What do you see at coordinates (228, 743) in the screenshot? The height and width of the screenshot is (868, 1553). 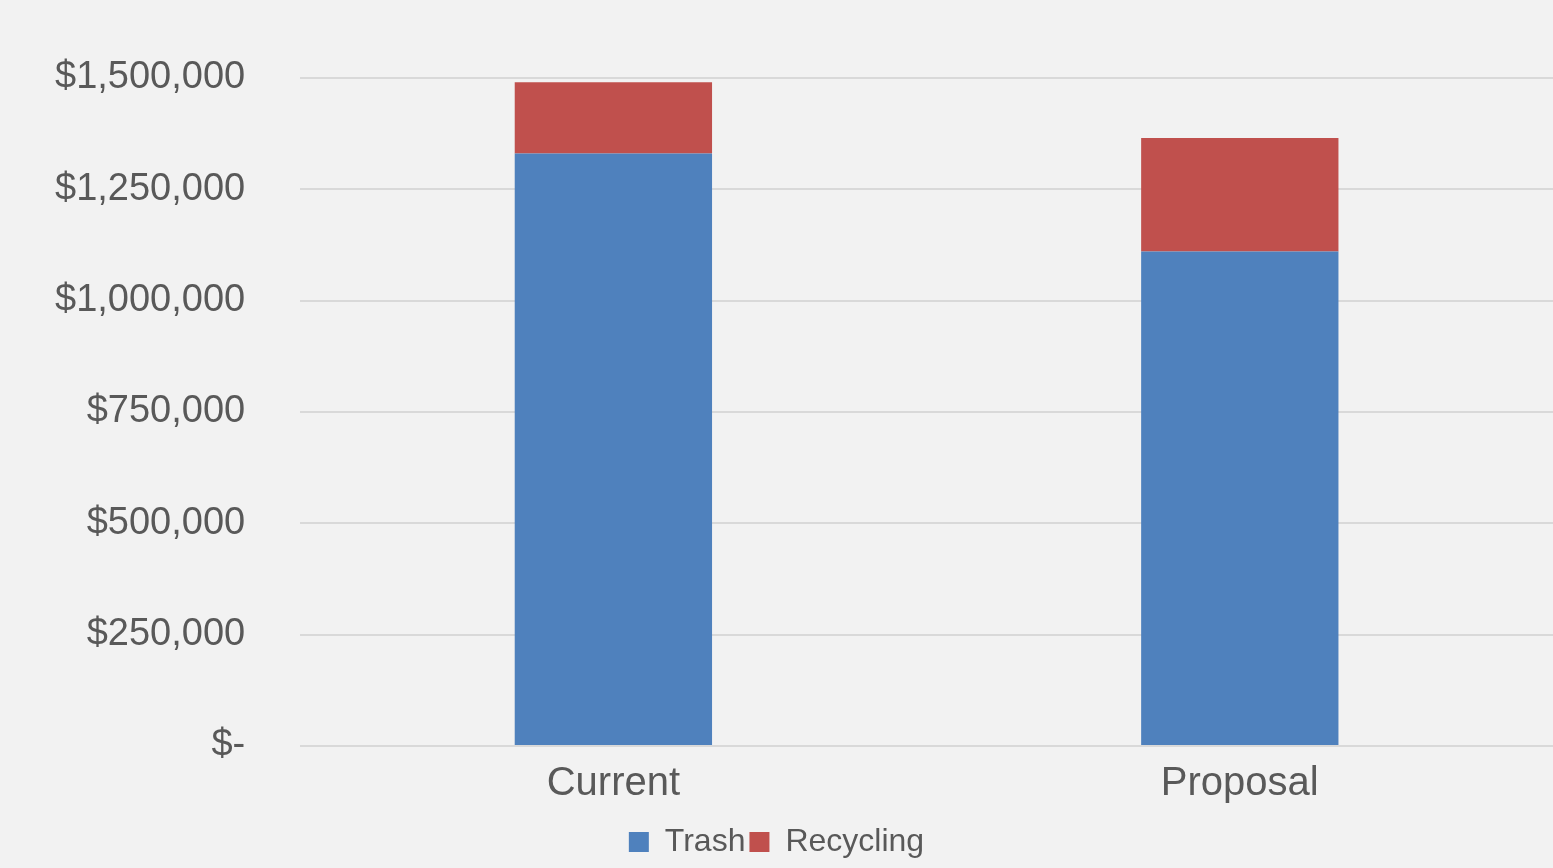 I see `y-tick-label: $-` at bounding box center [228, 743].